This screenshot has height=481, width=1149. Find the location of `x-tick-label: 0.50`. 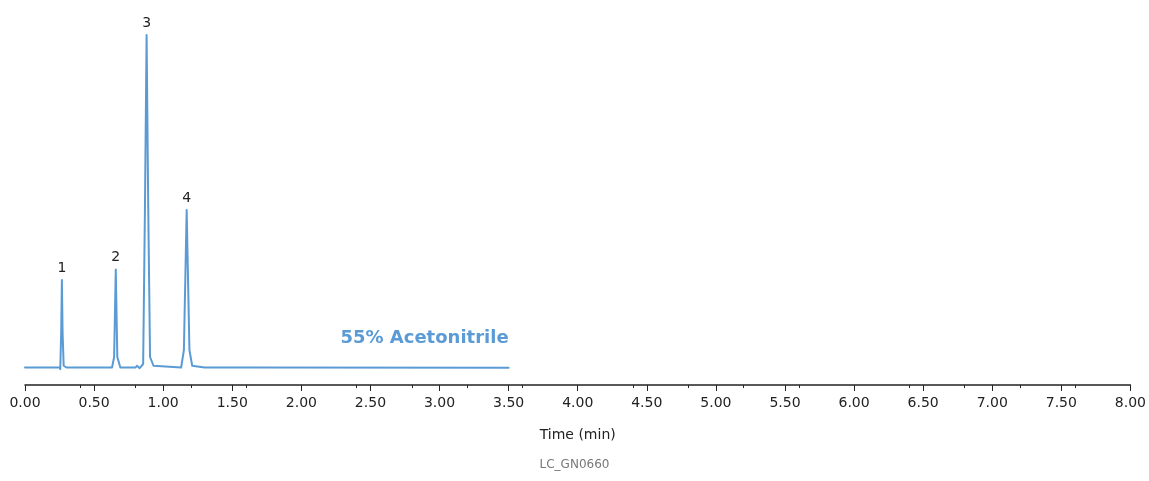

x-tick-label: 0.50 is located at coordinates (94, 402).